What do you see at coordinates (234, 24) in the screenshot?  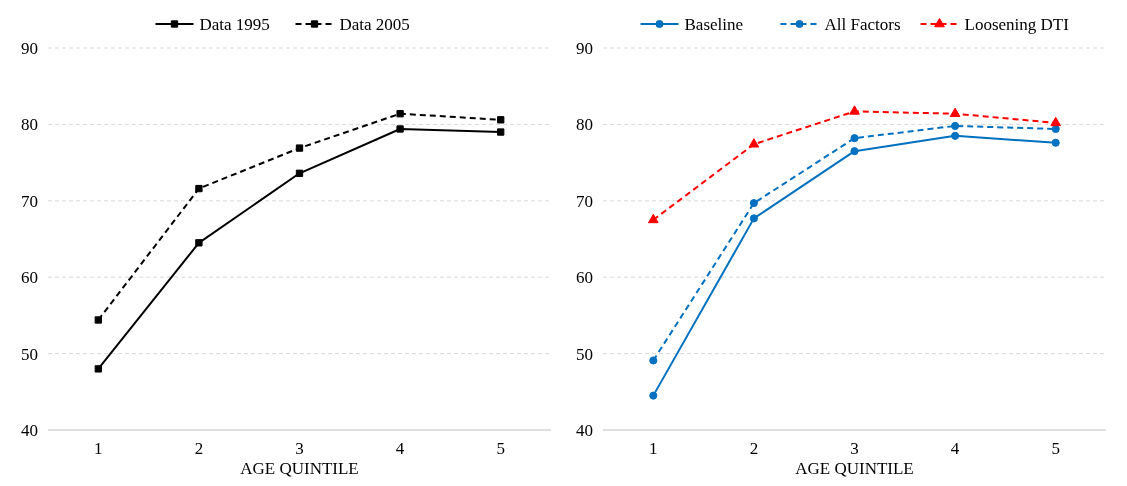 I see `legend-label: Data 1995` at bounding box center [234, 24].